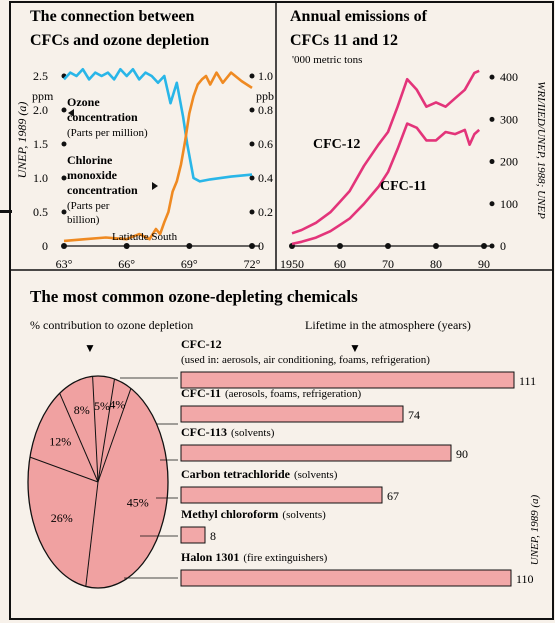 This screenshot has height=623, width=555. What do you see at coordinates (265, 110) in the screenshot?
I see `right-y-tick-label: 0.8` at bounding box center [265, 110].